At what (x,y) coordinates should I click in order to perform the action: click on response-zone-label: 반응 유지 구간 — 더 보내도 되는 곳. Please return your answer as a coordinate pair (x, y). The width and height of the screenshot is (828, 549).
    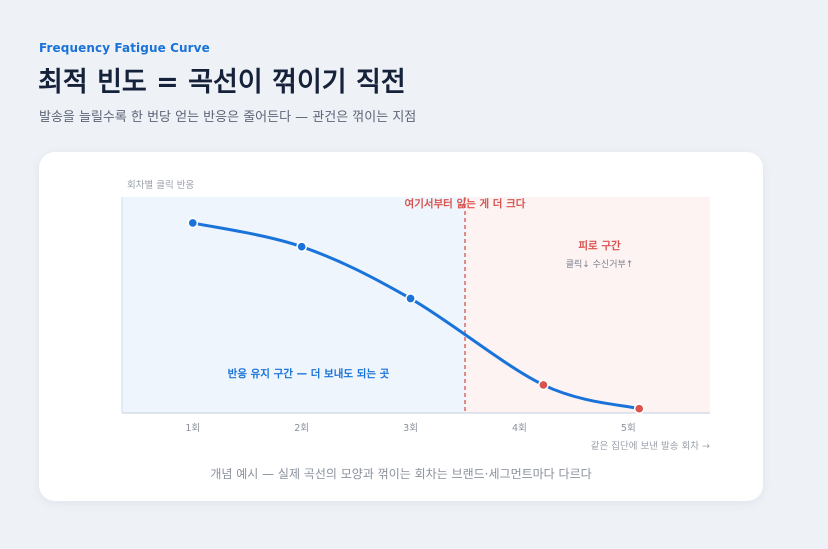
    Looking at the image, I should click on (309, 373).